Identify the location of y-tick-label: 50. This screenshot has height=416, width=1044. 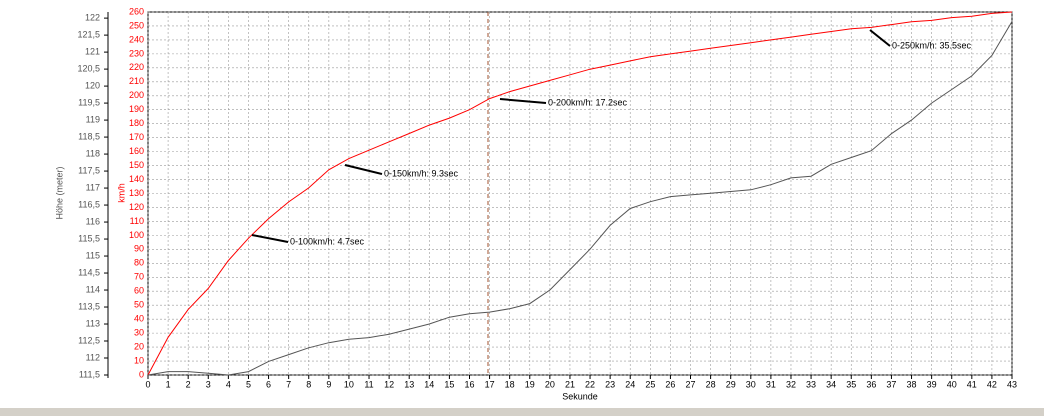
(139, 305).